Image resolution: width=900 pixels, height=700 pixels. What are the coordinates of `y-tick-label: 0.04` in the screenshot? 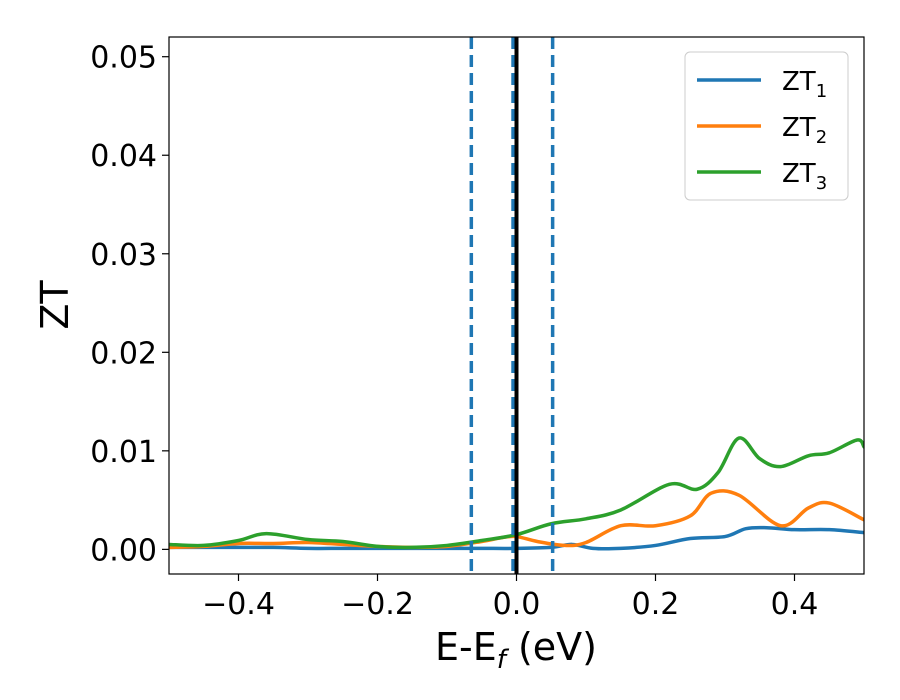 It's located at (123, 156).